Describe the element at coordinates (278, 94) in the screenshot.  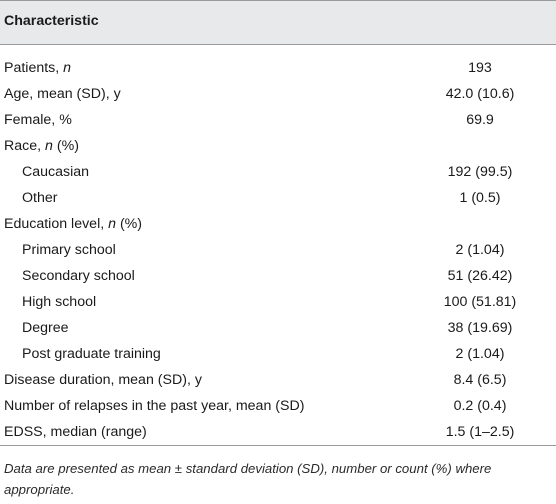
I see `table-row: Age, mean (SD), y 42.0 (10.6)` at that location.